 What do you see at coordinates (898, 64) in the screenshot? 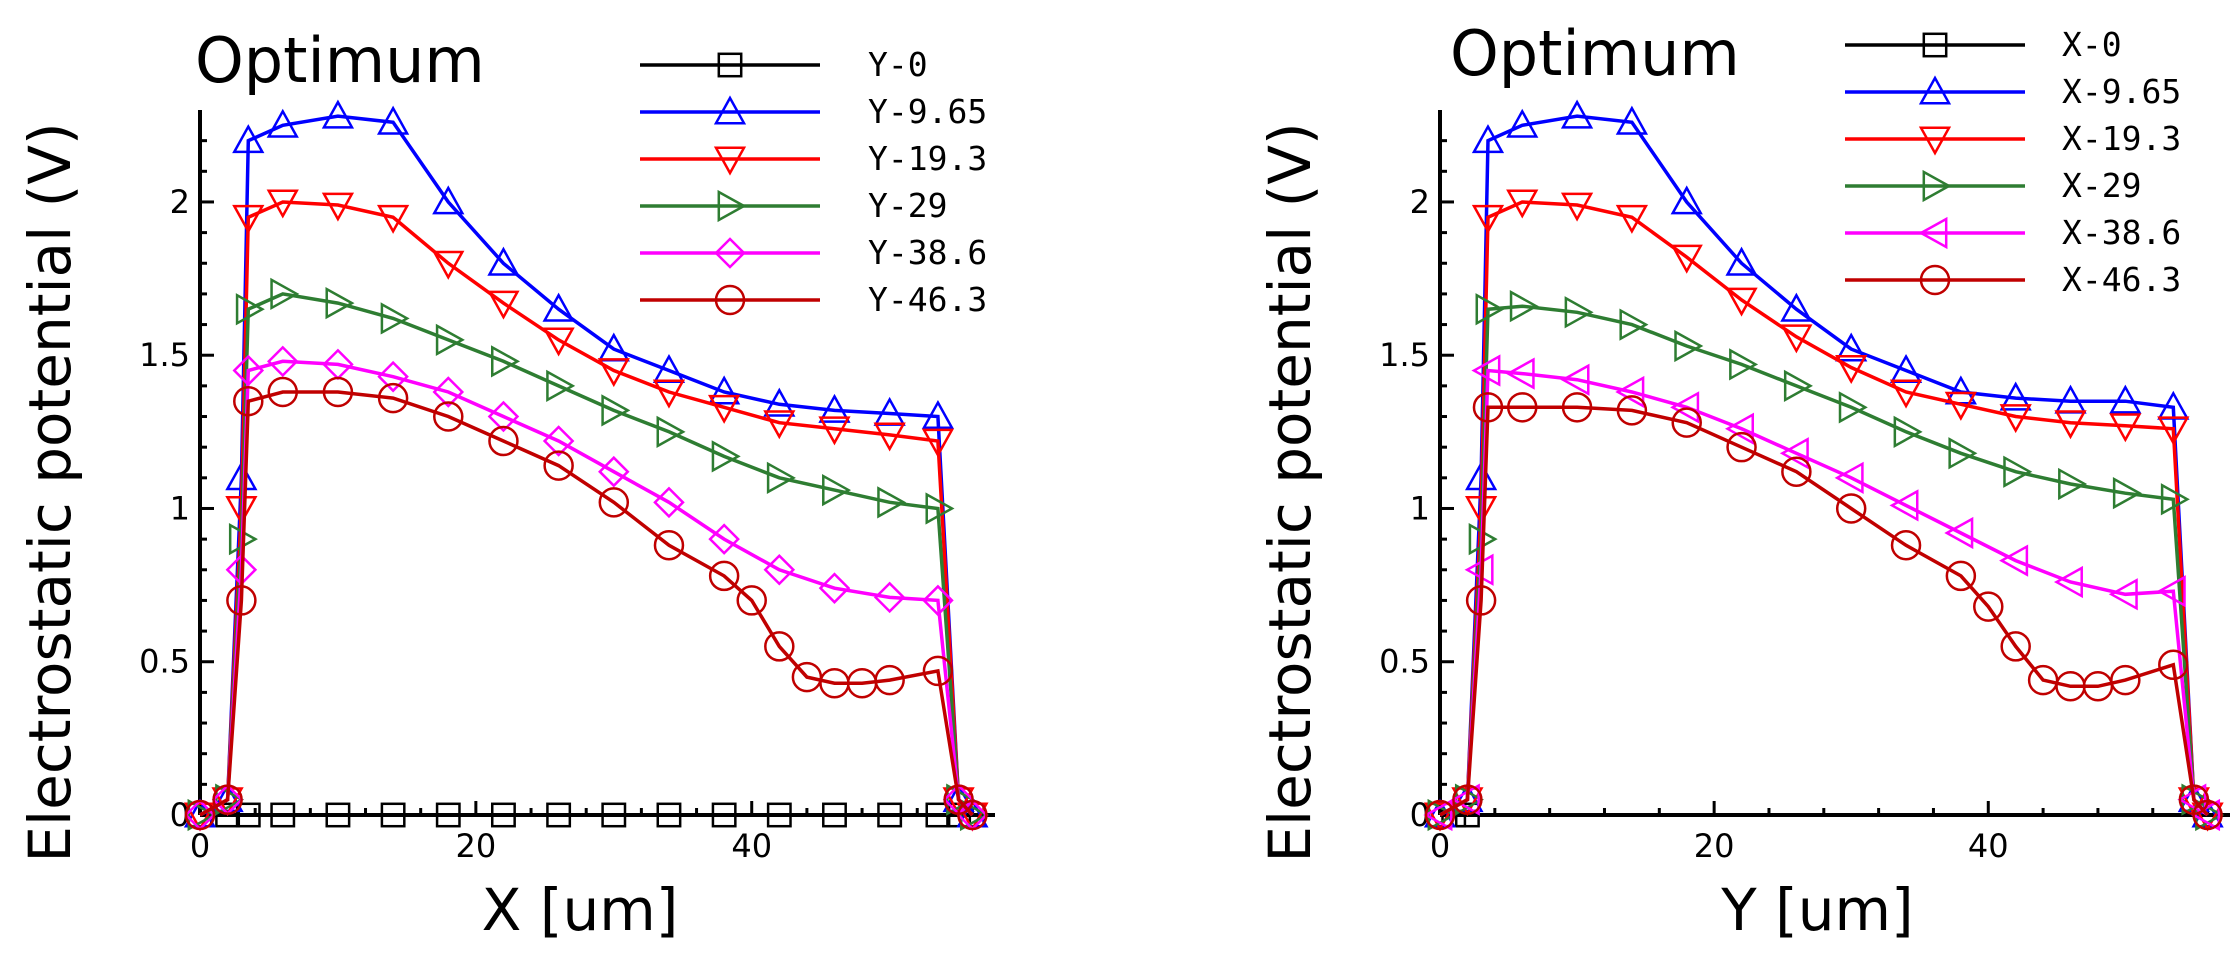
I see `legend-label: Y-0` at bounding box center [898, 64].